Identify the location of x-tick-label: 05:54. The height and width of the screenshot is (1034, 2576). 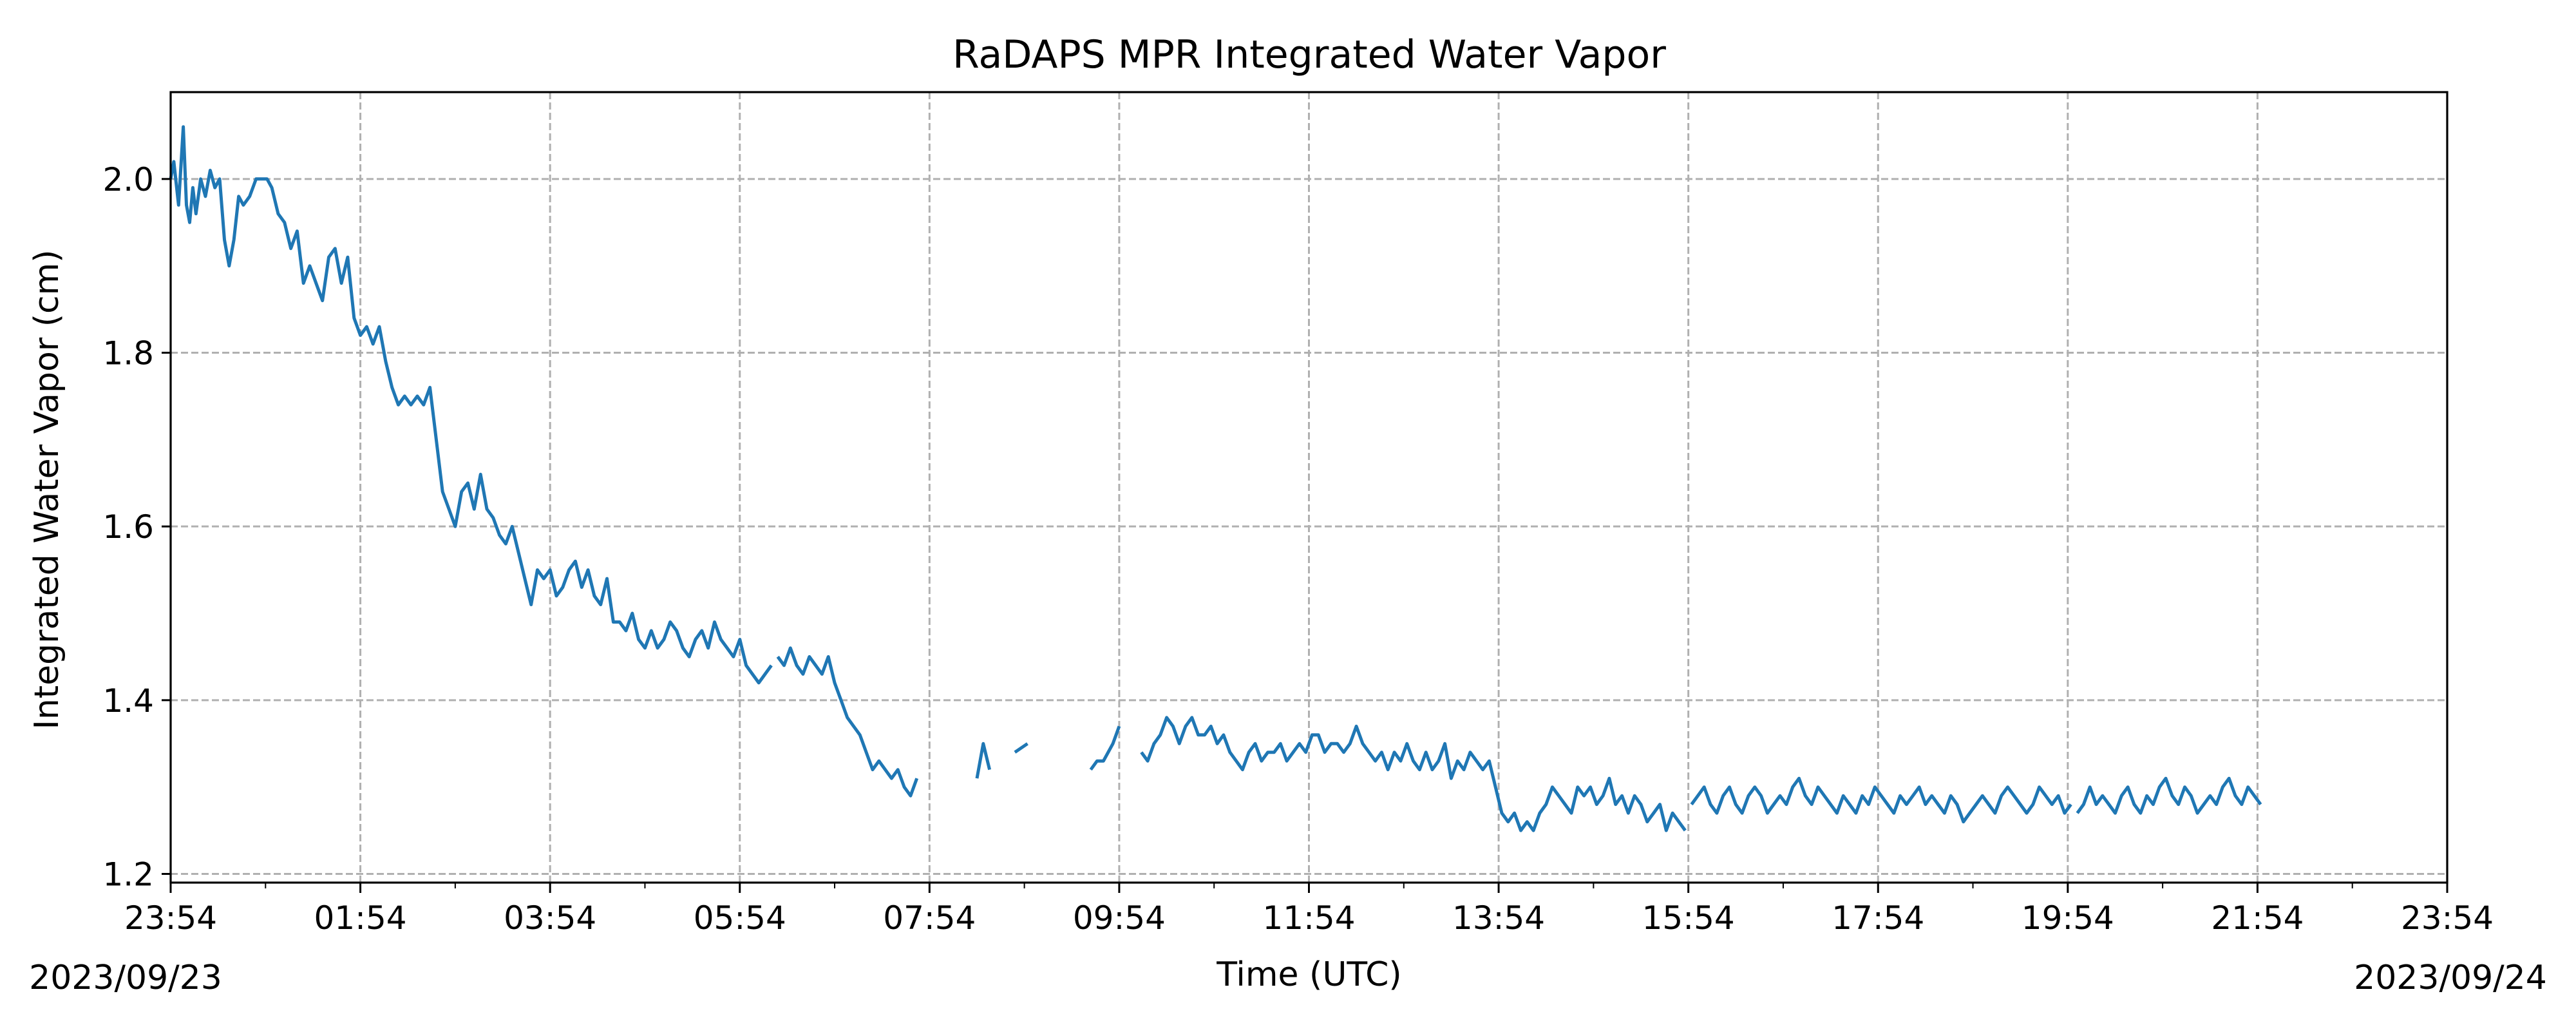
(740, 918).